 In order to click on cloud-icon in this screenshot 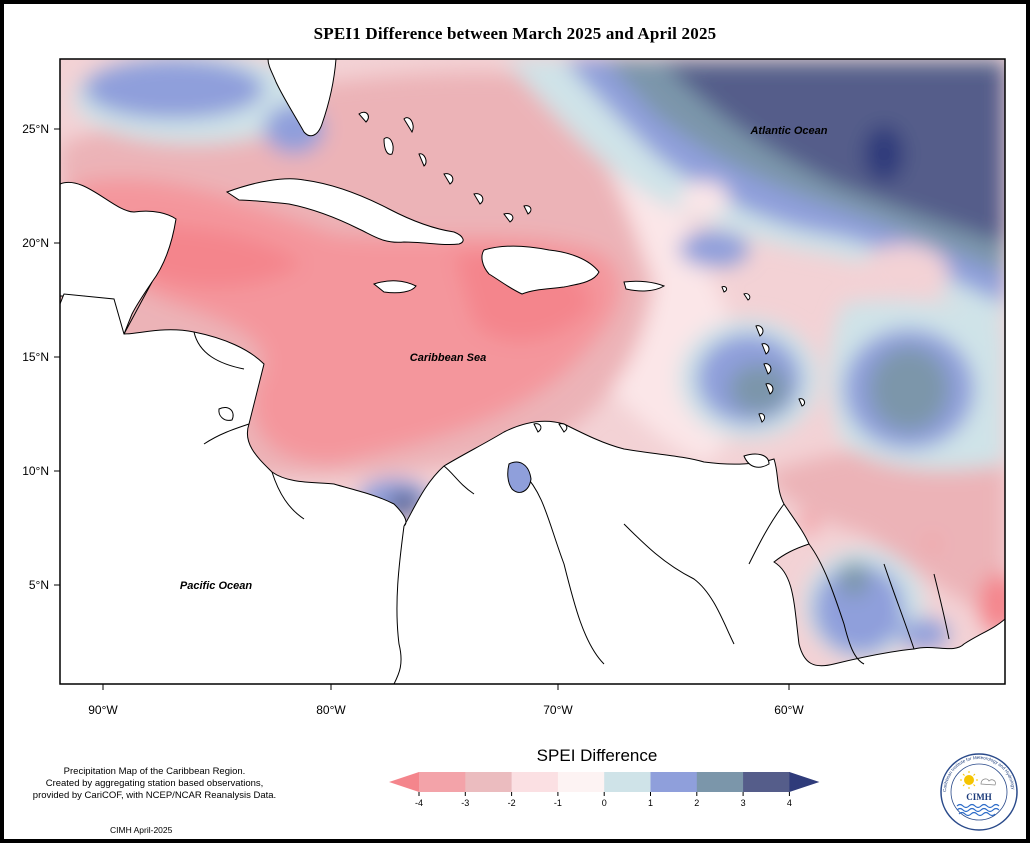, I will do `click(988, 782)`.